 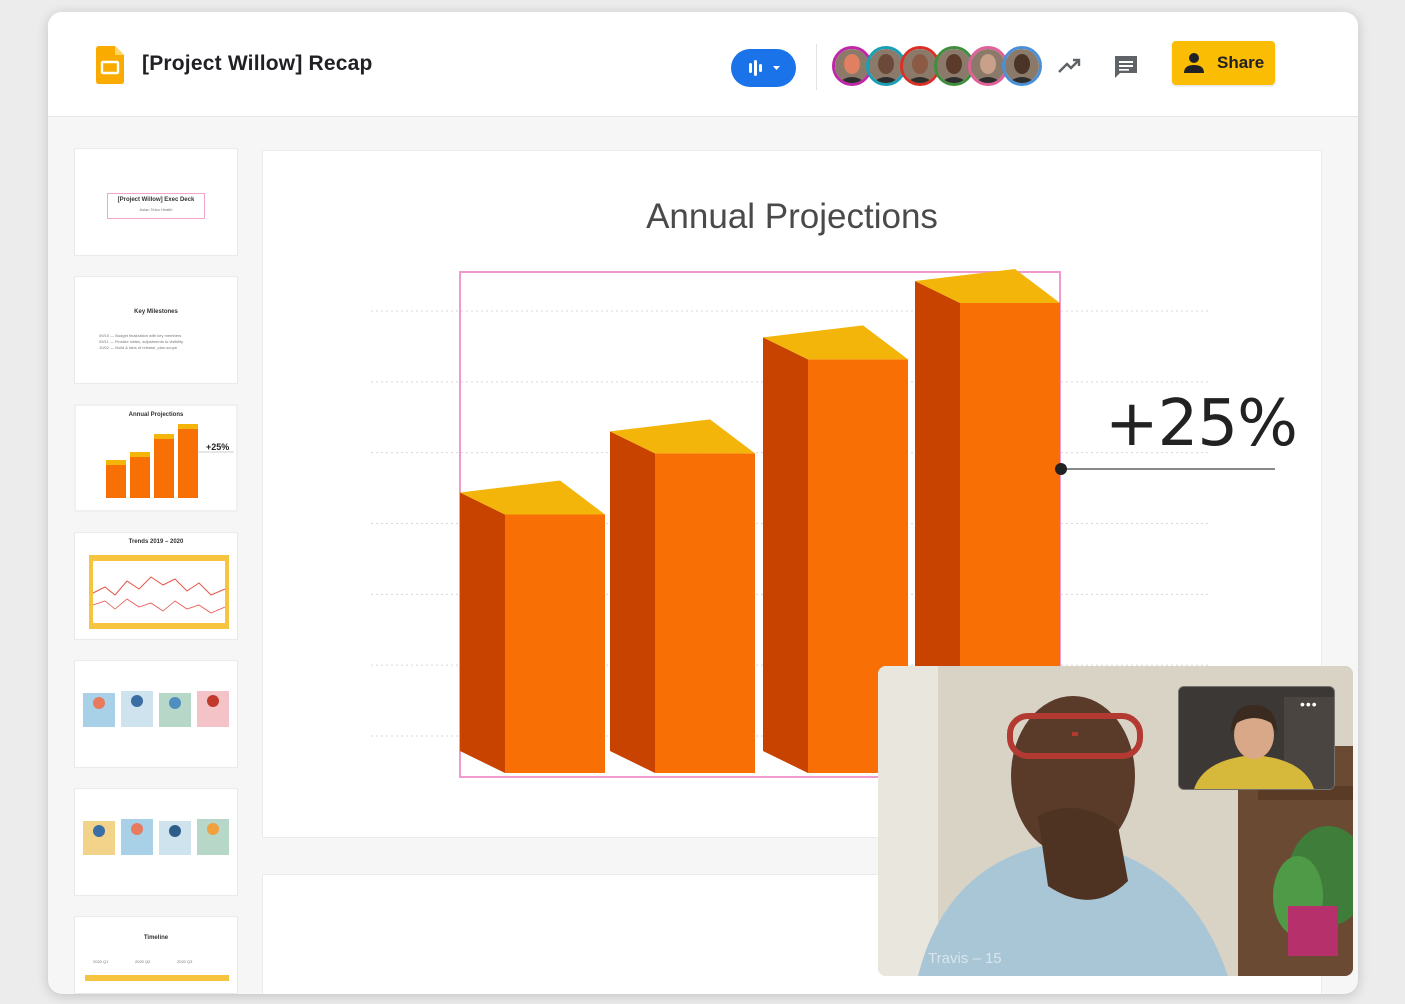 I want to click on participant-name-label: Travis – 15, so click(x=965, y=958).